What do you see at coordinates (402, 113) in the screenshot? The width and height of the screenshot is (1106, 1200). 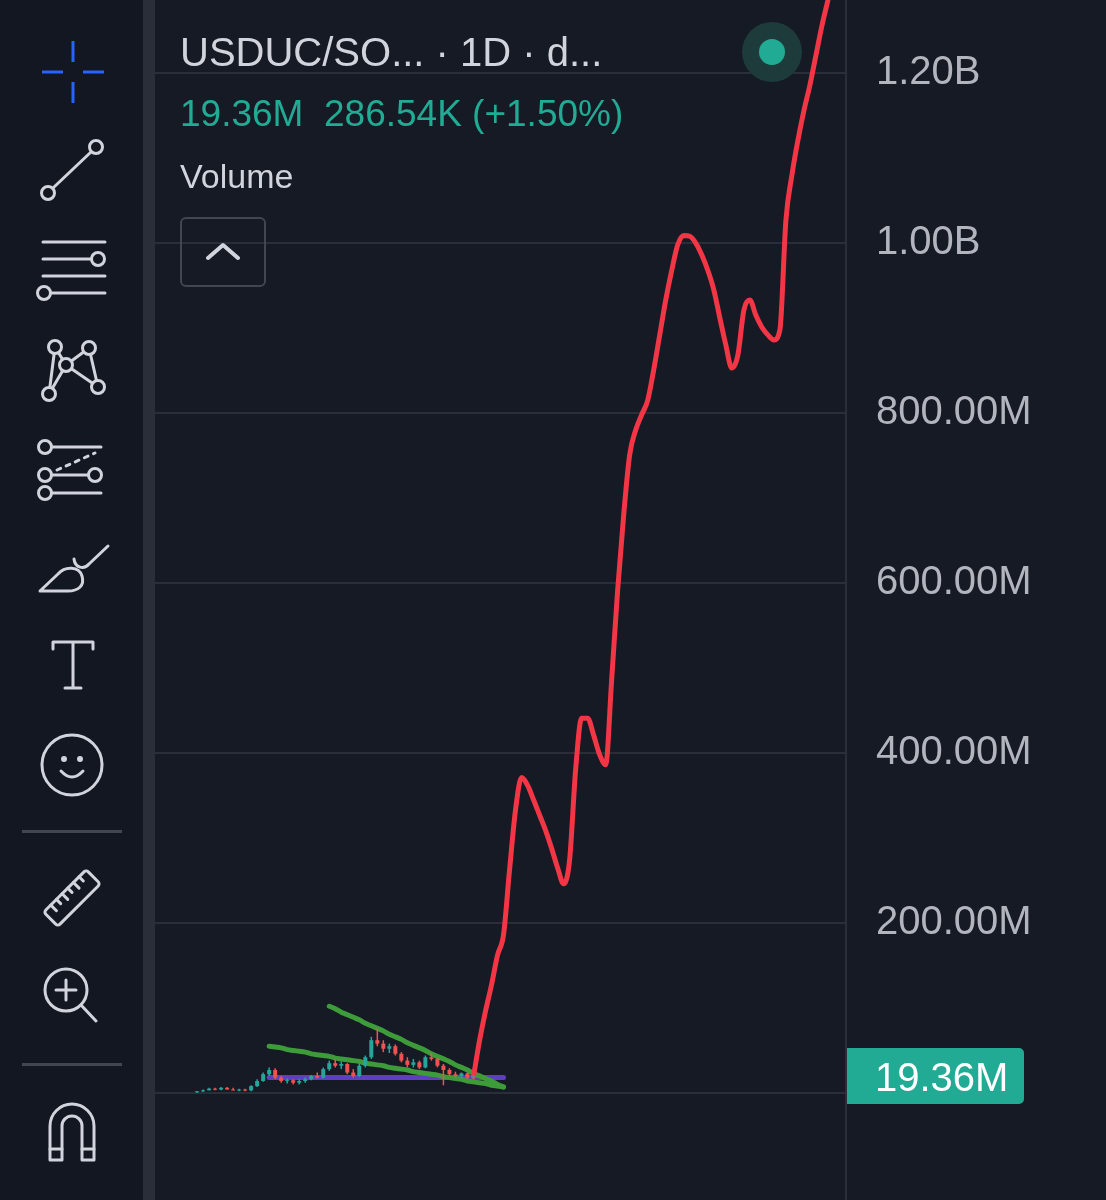 I see `text: 19.36M 286.54K (+1.50%)` at bounding box center [402, 113].